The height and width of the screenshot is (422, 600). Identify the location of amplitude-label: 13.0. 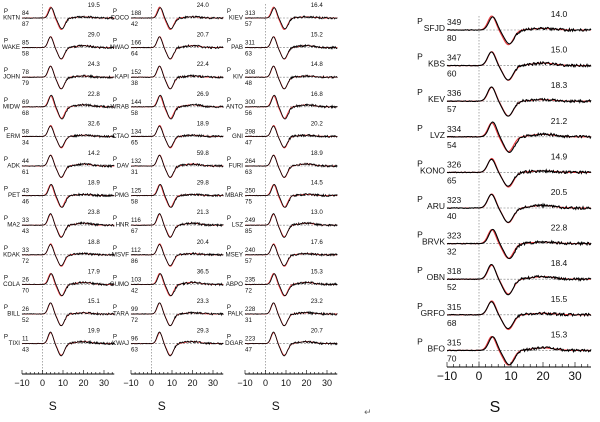
(317, 212).